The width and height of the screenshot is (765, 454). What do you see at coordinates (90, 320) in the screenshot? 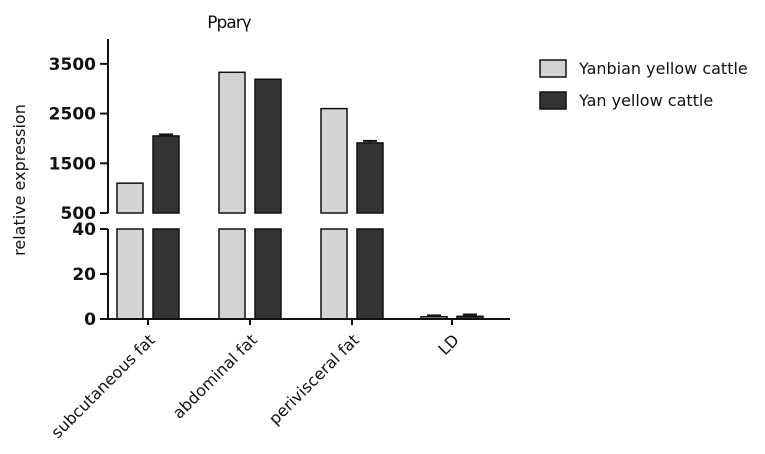
I see `y-tick-label: 0` at bounding box center [90, 320].